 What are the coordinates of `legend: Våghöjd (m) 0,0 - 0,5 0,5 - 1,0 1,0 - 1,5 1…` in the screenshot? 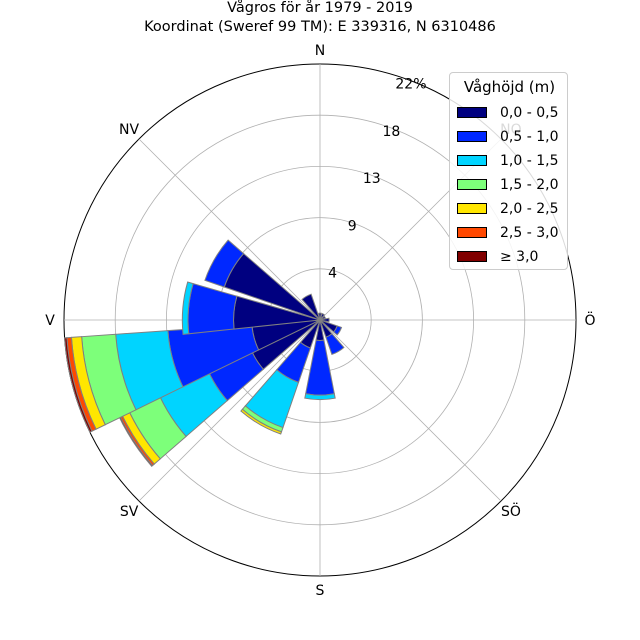 It's located at (508, 171).